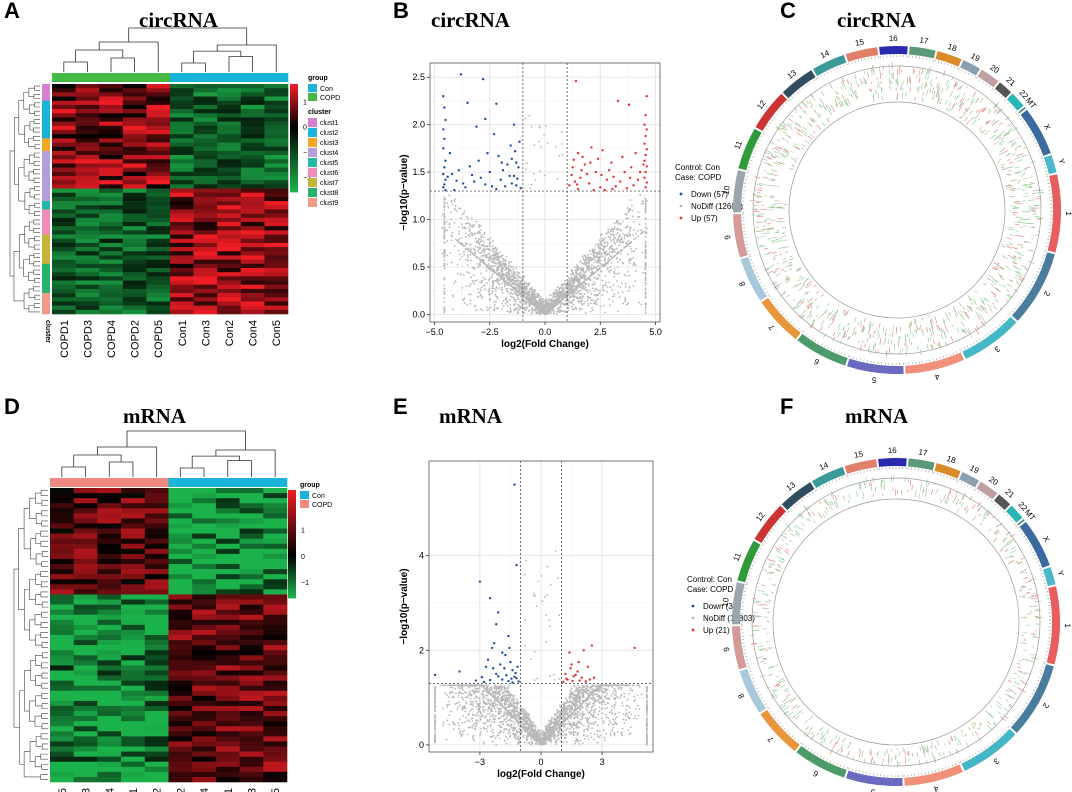 Image resolution: width=1072 pixels, height=792 pixels. Describe the element at coordinates (418, 172) in the screenshot. I see `y-tick-label: 1.5` at that location.